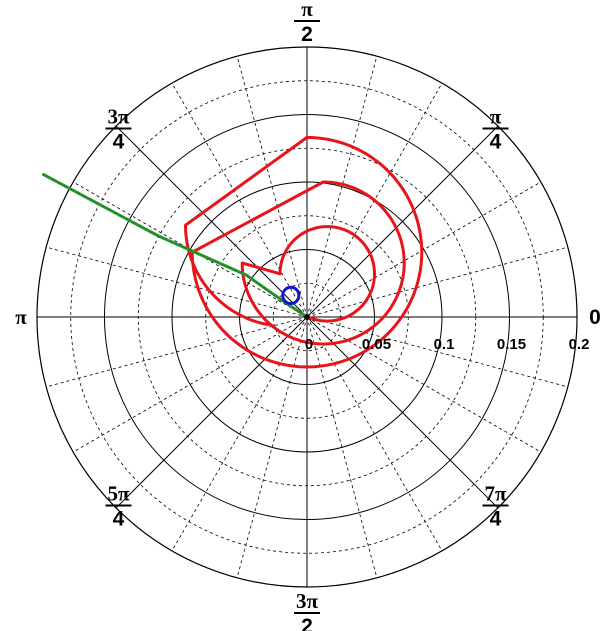  I want to click on grid-circle-major, so click(307, 317).